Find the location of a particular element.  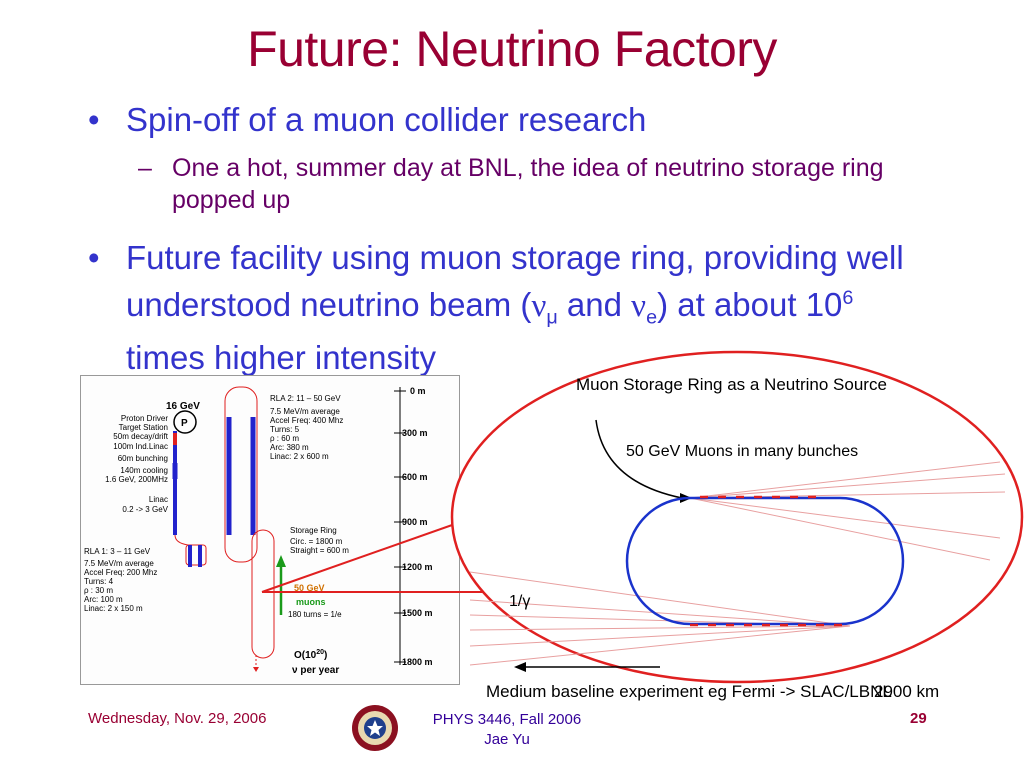

p-label: P is located at coordinates (184, 423).